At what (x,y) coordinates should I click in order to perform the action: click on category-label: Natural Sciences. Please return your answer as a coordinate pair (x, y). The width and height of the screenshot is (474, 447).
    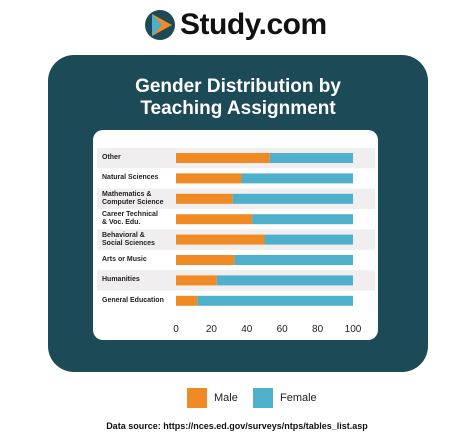
    Looking at the image, I should click on (130, 178).